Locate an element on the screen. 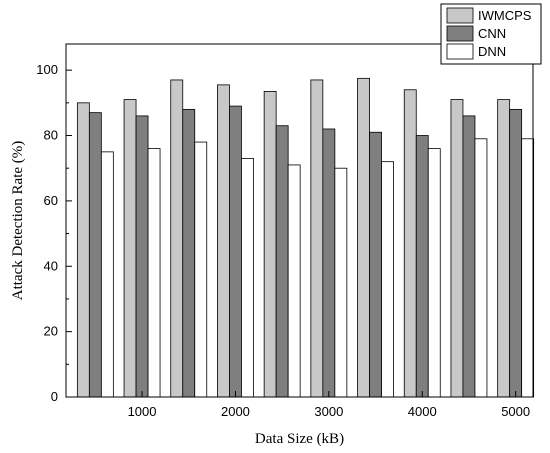  x-axis: 1000 2000 3000 4000 5000 is located at coordinates (329, 405).